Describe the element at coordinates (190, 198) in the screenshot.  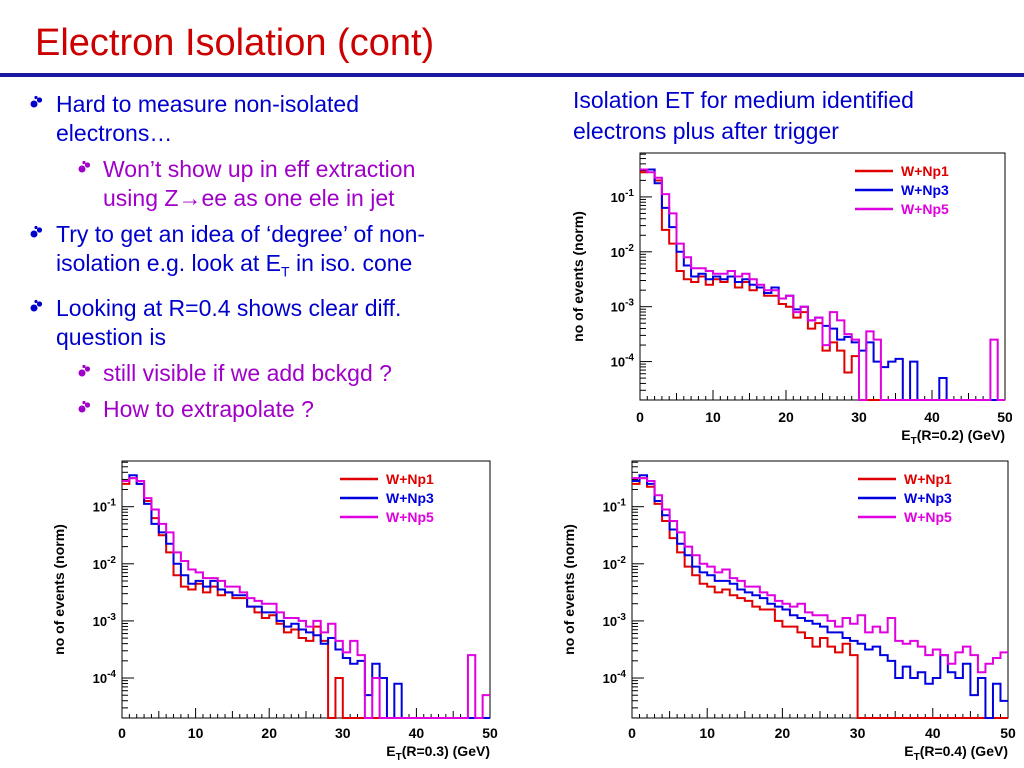
I see `arrow-symbol: →` at that location.